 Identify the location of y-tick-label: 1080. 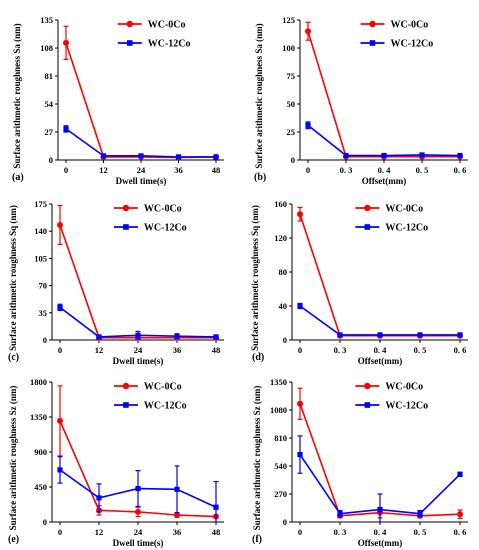
(278, 410).